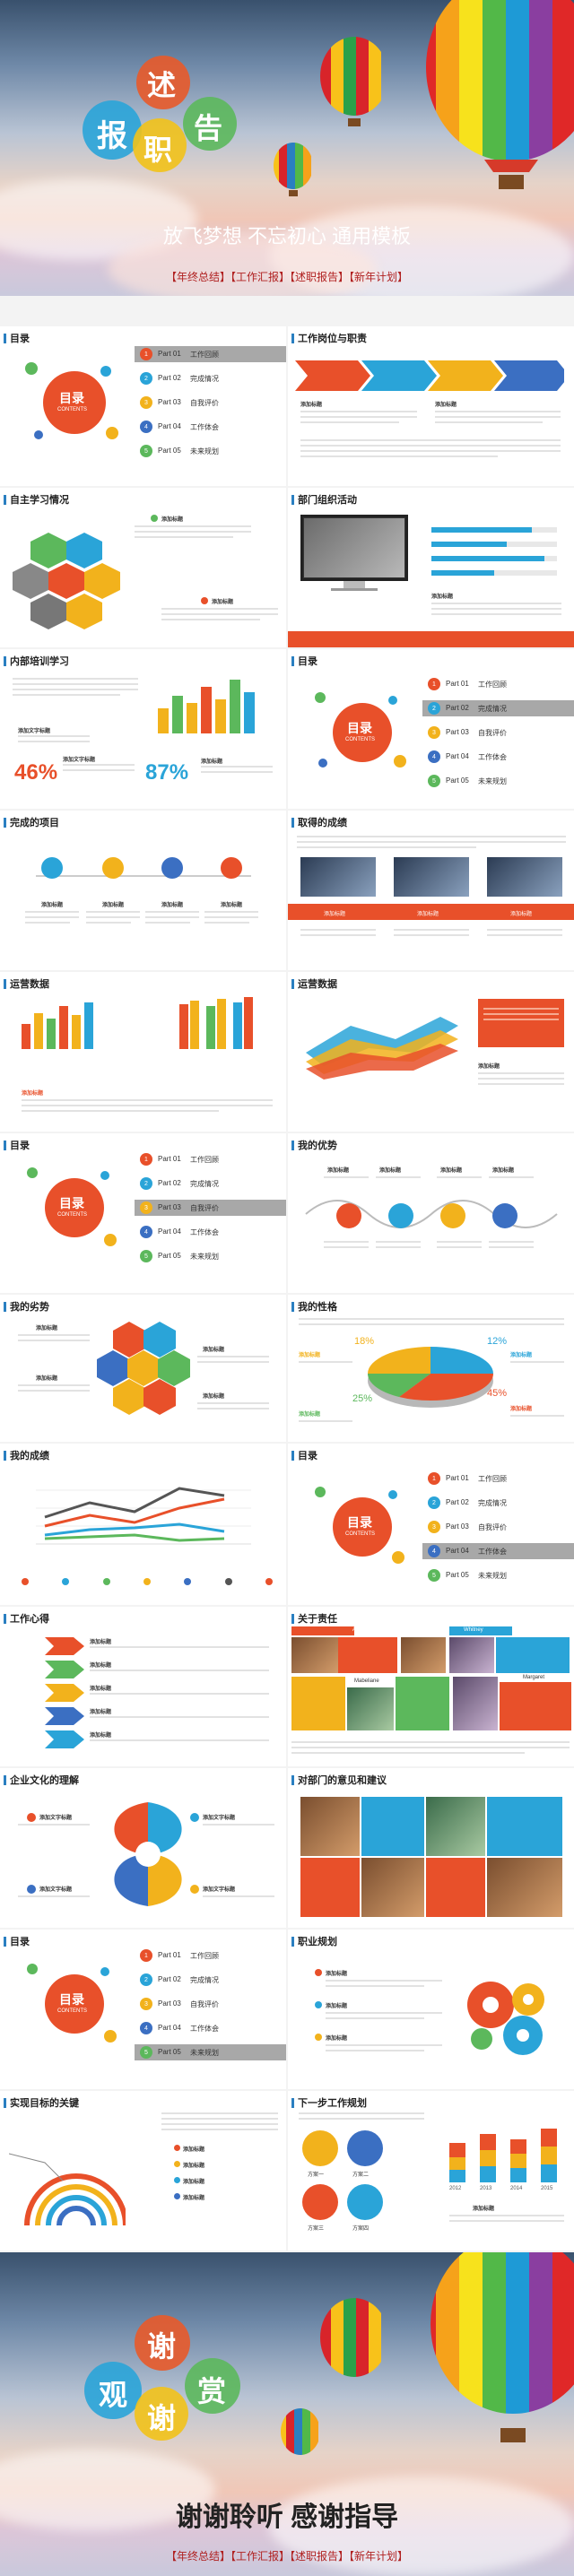 Image resolution: width=574 pixels, height=2576 pixels. What do you see at coordinates (101, 1712) in the screenshot?
I see `exp-label-4: 添加标题` at bounding box center [101, 1712].